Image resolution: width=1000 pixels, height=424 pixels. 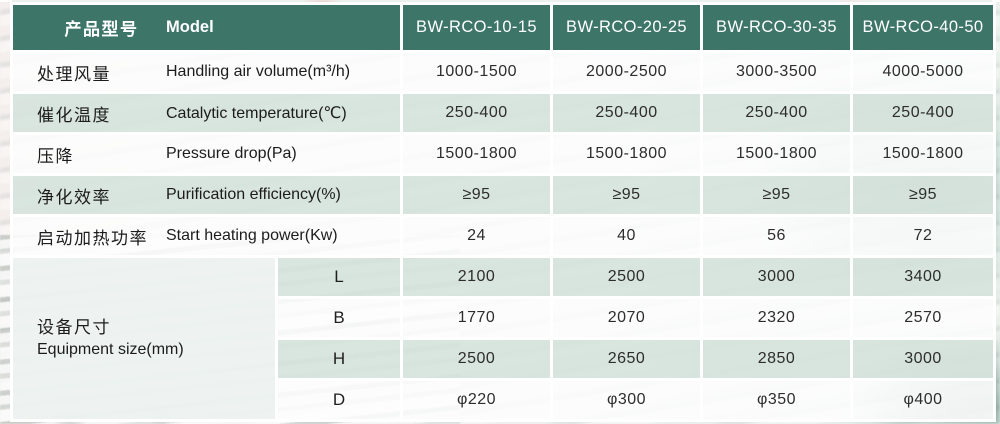 What do you see at coordinates (923, 400) in the screenshot?
I see `value-cell: φ400` at bounding box center [923, 400].